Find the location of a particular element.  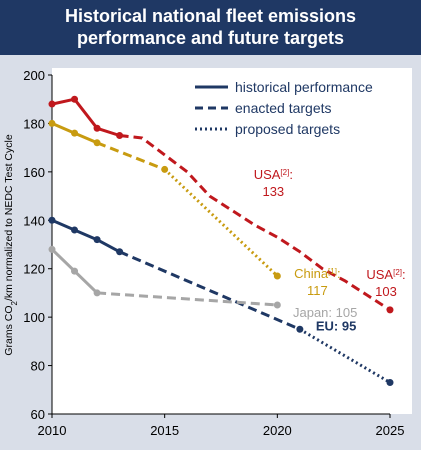

y-tick-label: 120 is located at coordinates (34, 269).